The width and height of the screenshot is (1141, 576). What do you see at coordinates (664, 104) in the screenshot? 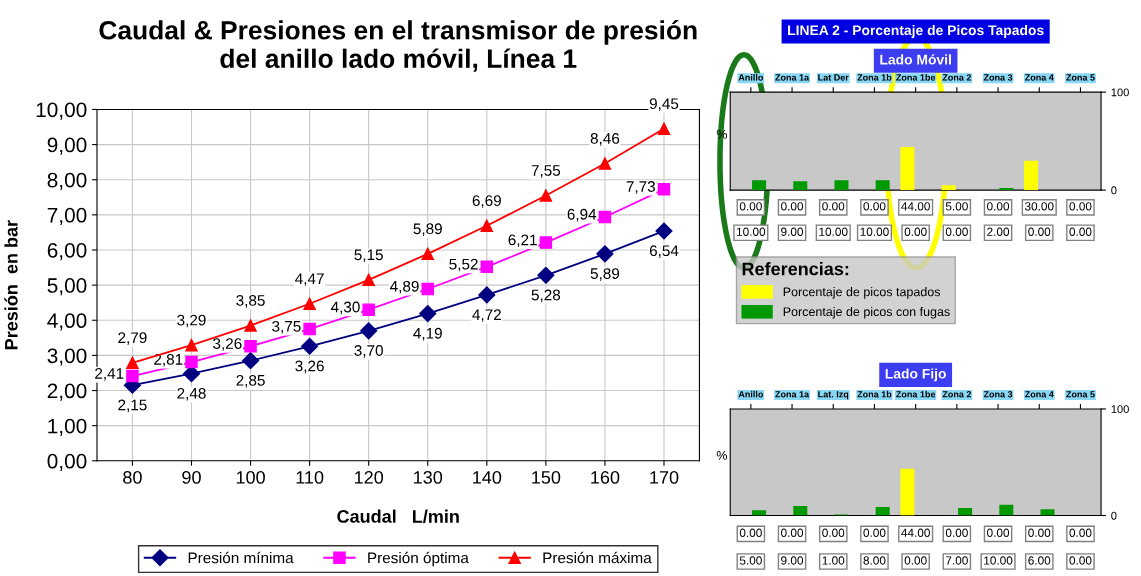
I see `data-label: 9,45` at bounding box center [664, 104].